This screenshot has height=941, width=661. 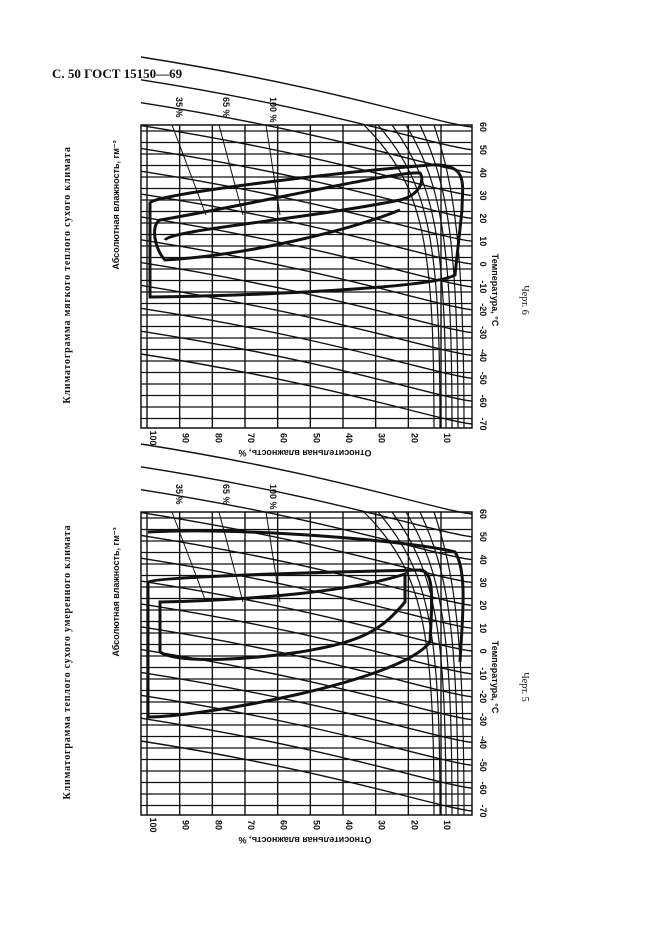 What do you see at coordinates (117, 73) in the screenshot?
I see `page-header: С. 50 ГОСТ 15150—69` at bounding box center [117, 73].